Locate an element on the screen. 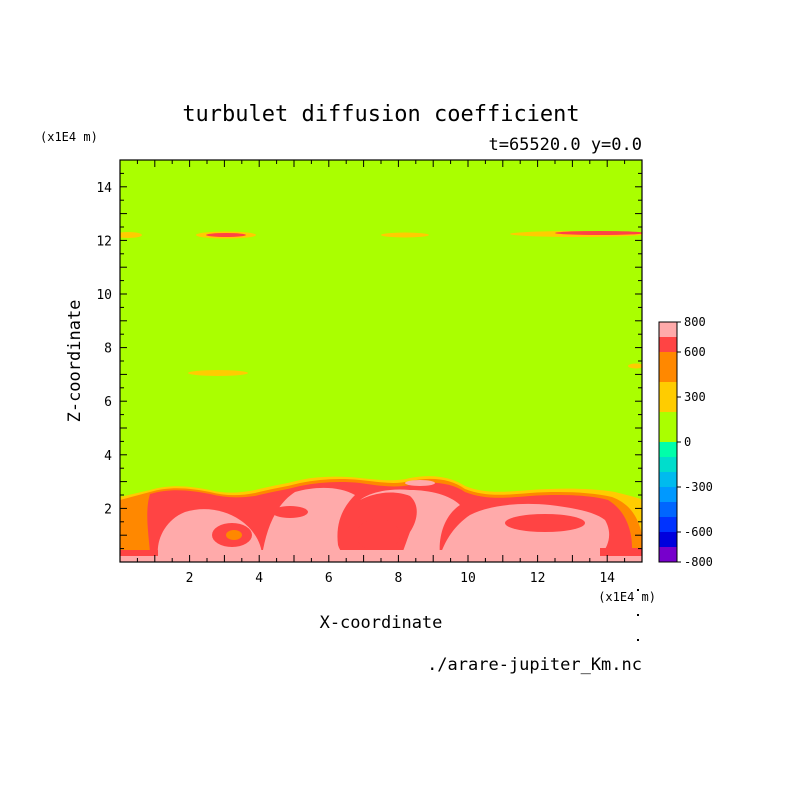 The height and width of the screenshot is (808, 804). colorbar-tick-label: 300 is located at coordinates (695, 397).